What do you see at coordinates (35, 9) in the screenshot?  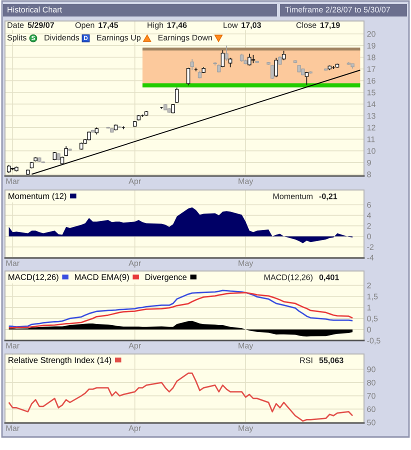 I see `chart-title: Historical Chart` at bounding box center [35, 9].